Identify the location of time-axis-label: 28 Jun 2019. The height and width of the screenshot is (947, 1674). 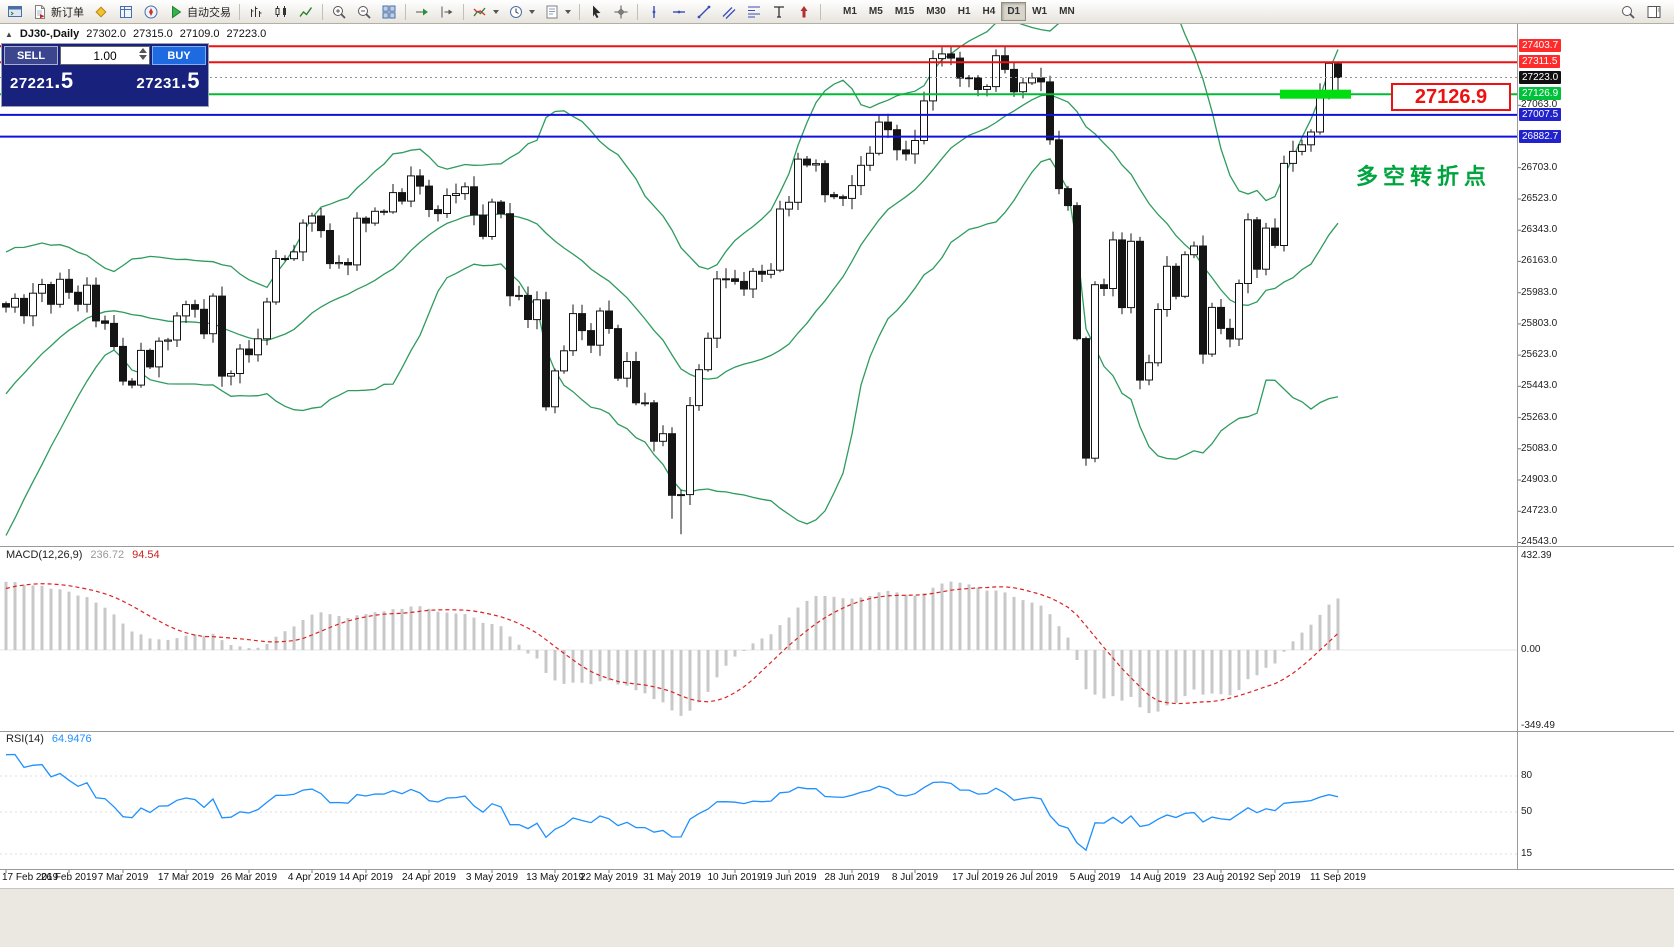
(852, 877).